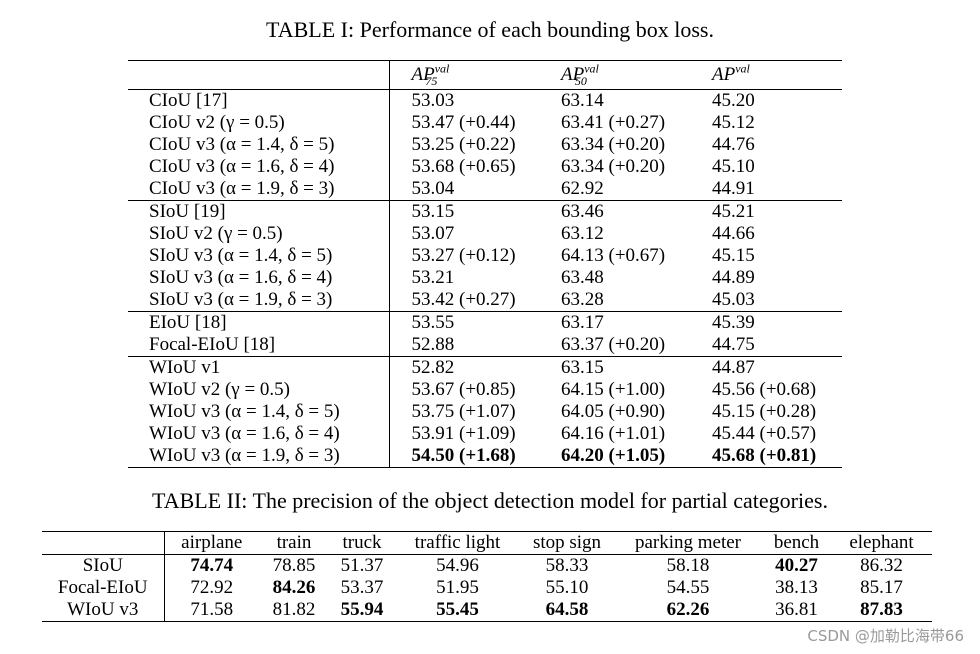 Image resolution: width=980 pixels, height=654 pixels. I want to click on precision-cell: 78.85, so click(294, 565).